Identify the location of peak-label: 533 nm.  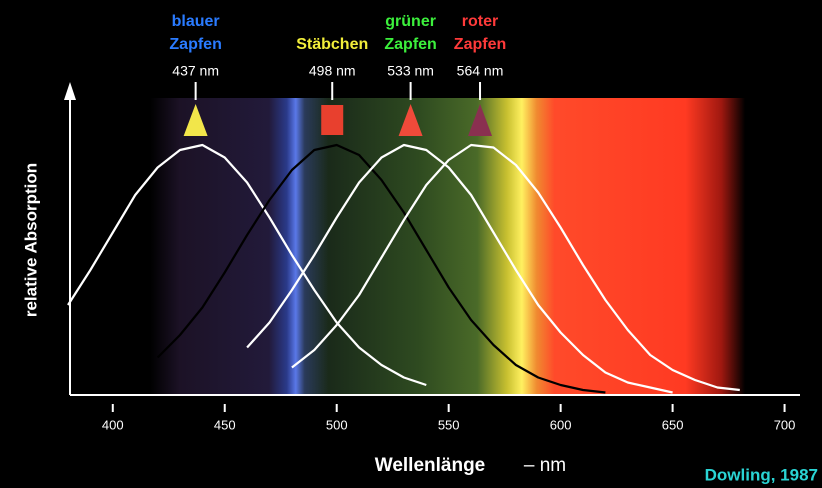
(410, 71).